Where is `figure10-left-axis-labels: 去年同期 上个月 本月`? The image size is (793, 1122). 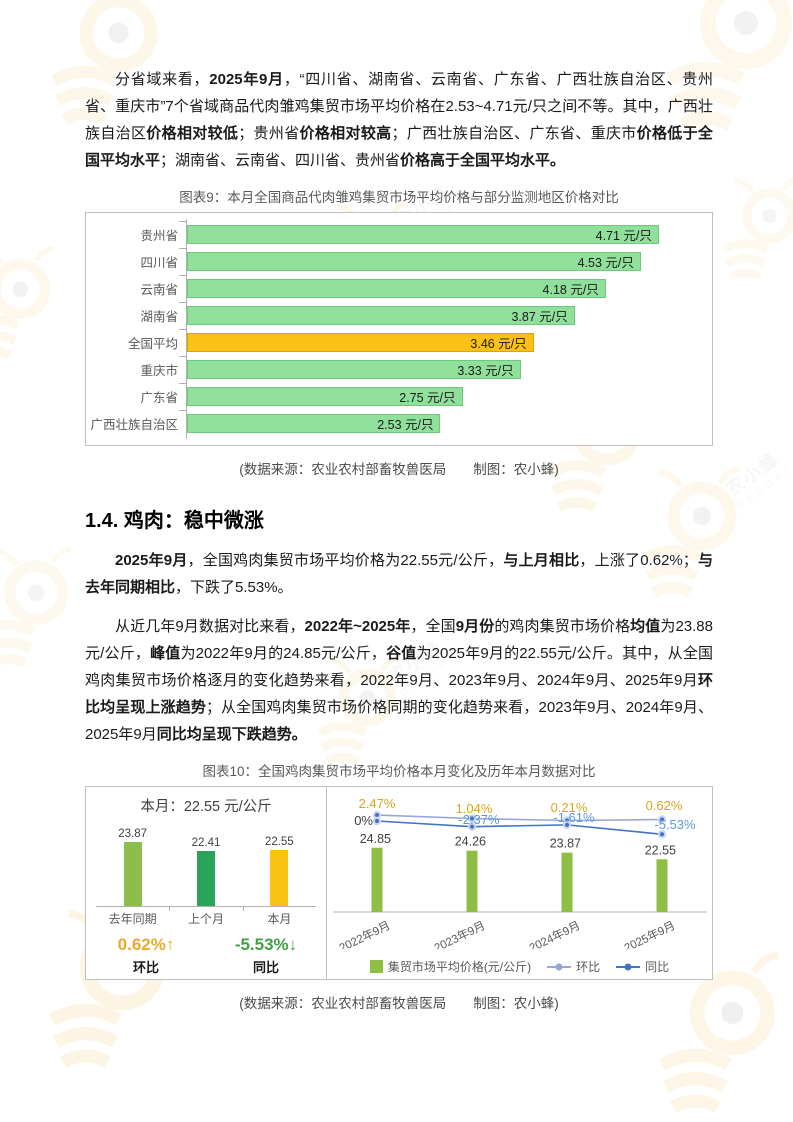 figure10-left-axis-labels: 去年同期 上个月 本月 is located at coordinates (206, 916).